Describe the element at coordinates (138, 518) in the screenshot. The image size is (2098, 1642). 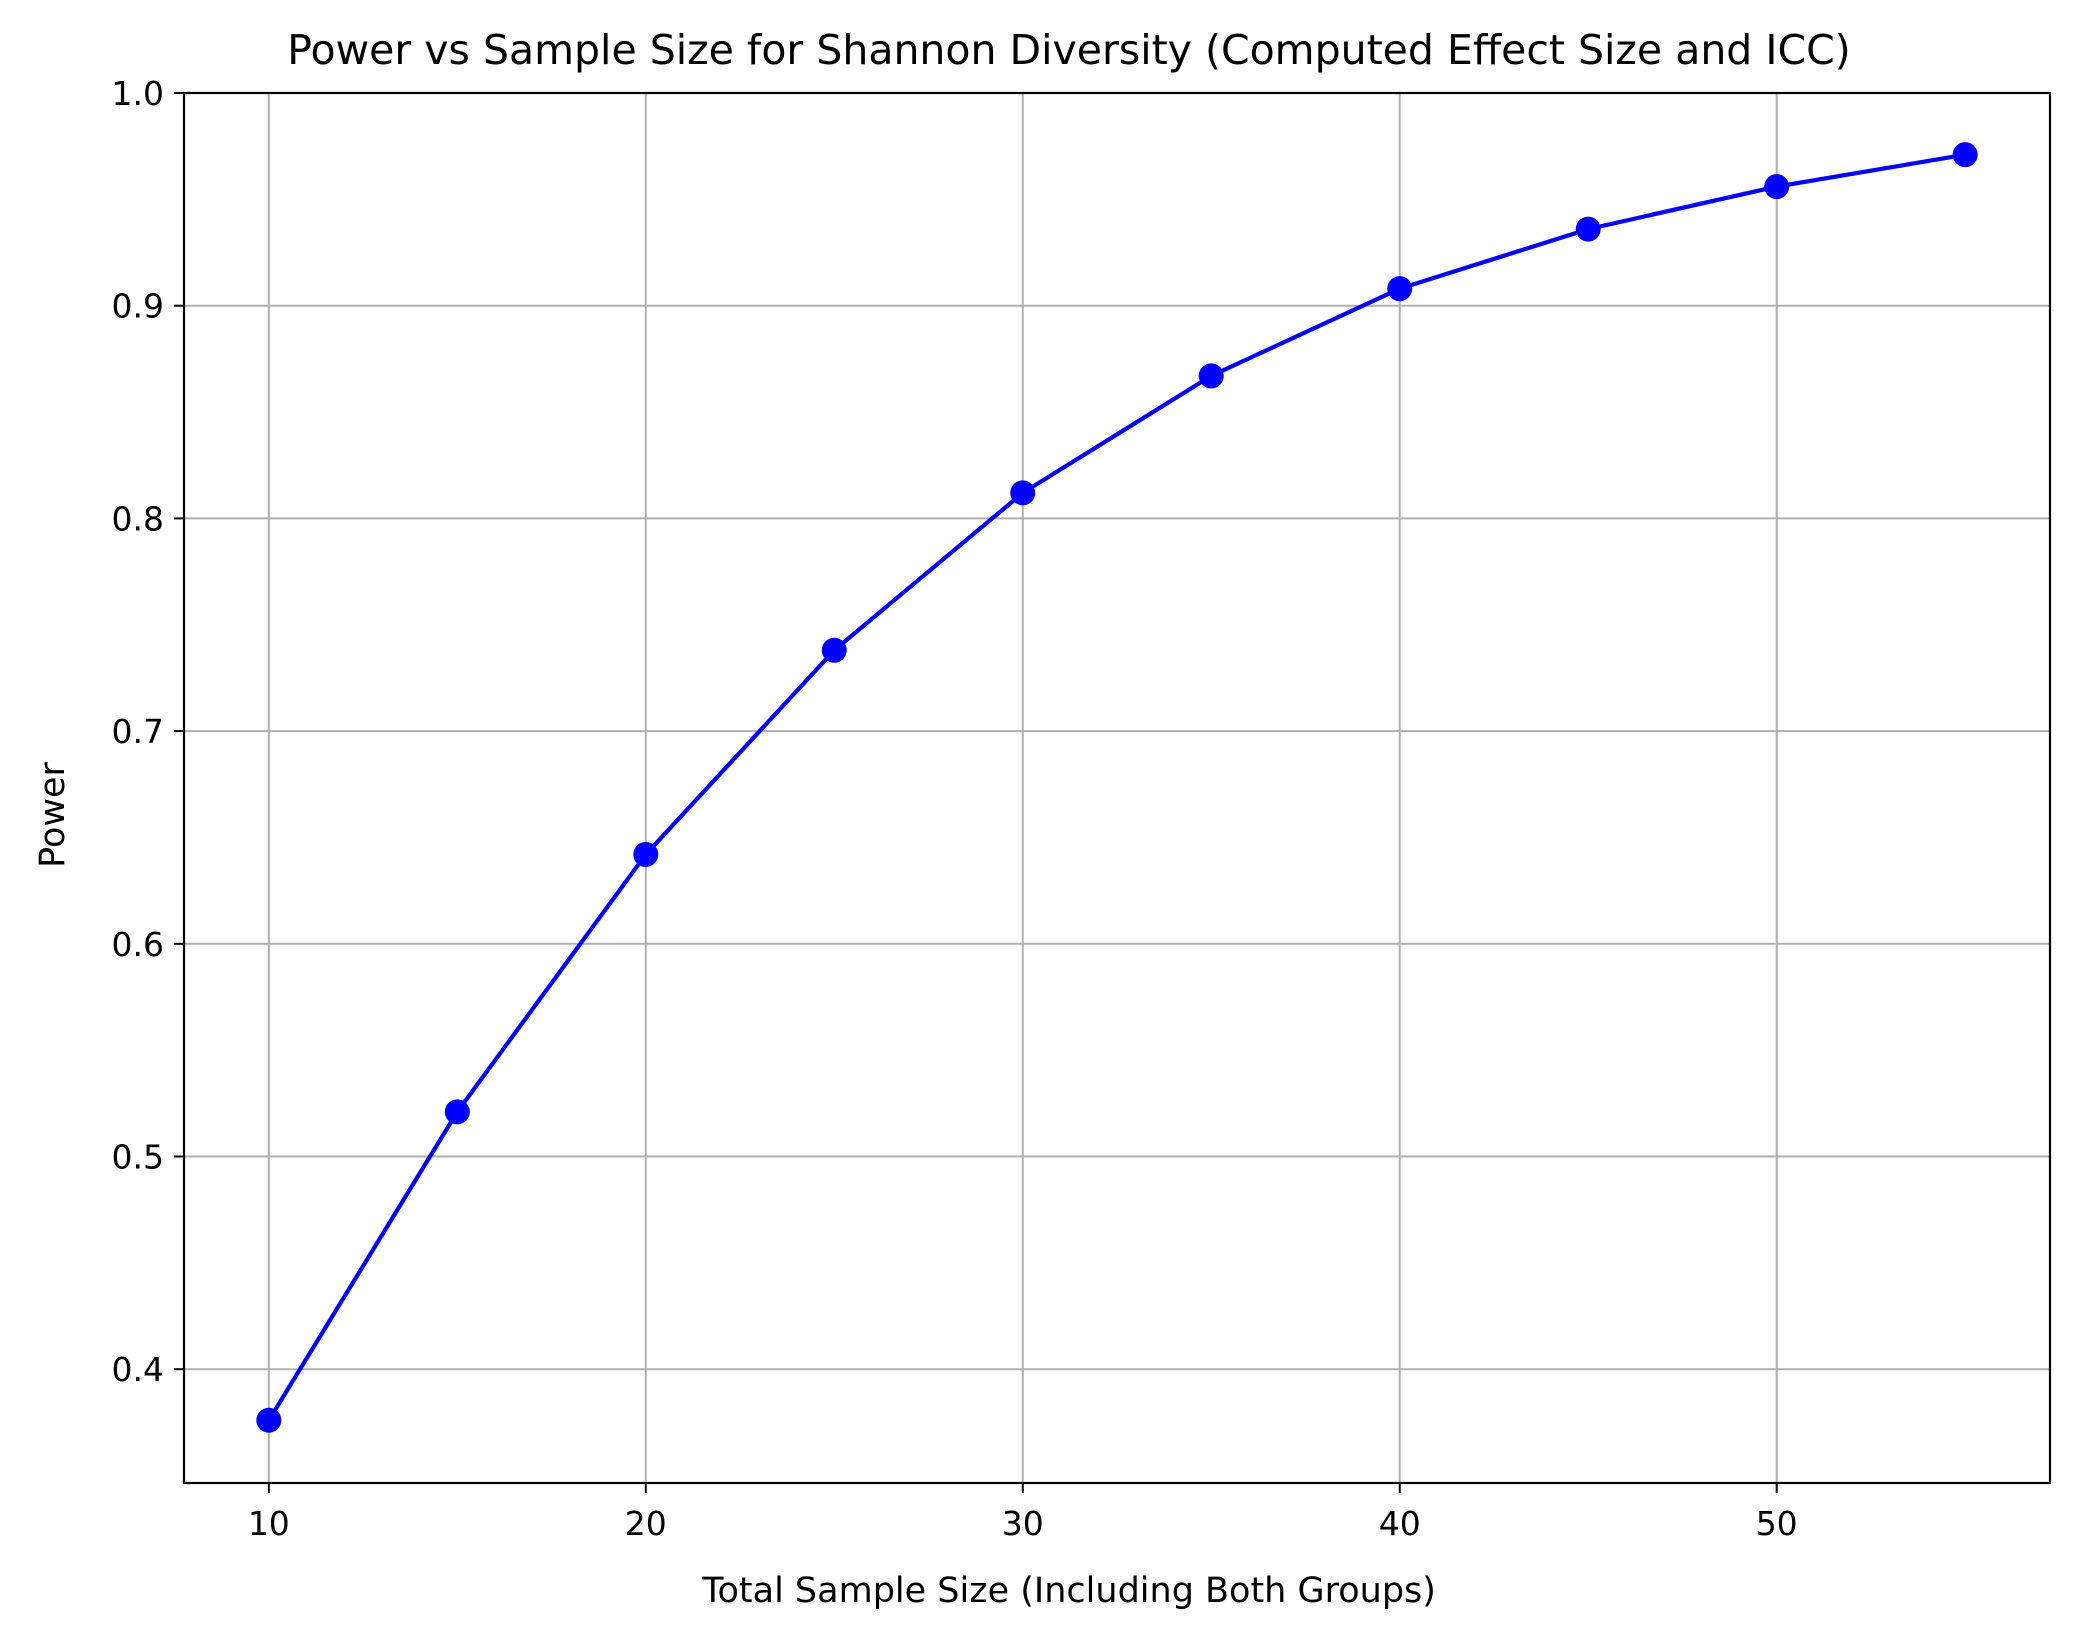
I see `y-tick-label: 0.8` at that location.